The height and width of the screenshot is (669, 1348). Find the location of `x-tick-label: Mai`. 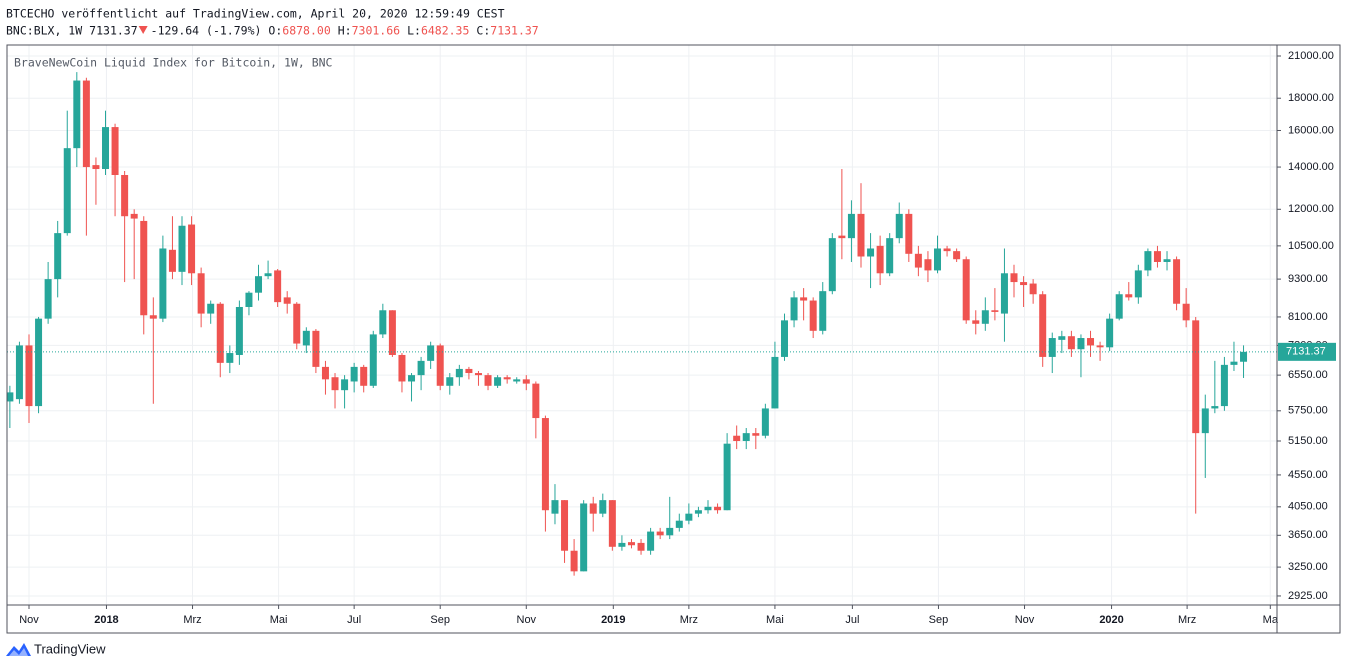

x-tick-label: Mai is located at coordinates (279, 620).